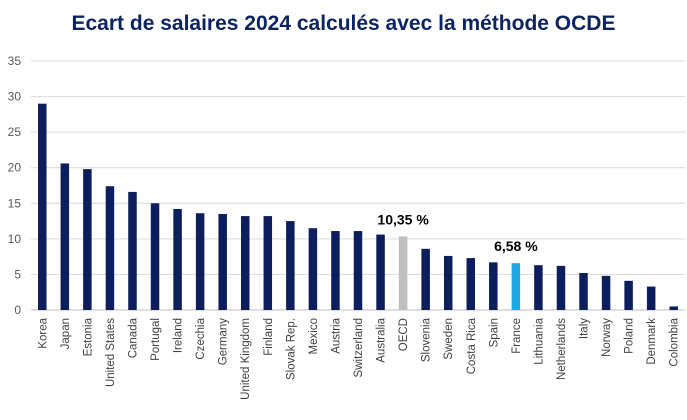 Image resolution: width=687 pixels, height=420 pixels. Describe the element at coordinates (673, 308) in the screenshot. I see `bar-colombia` at that location.